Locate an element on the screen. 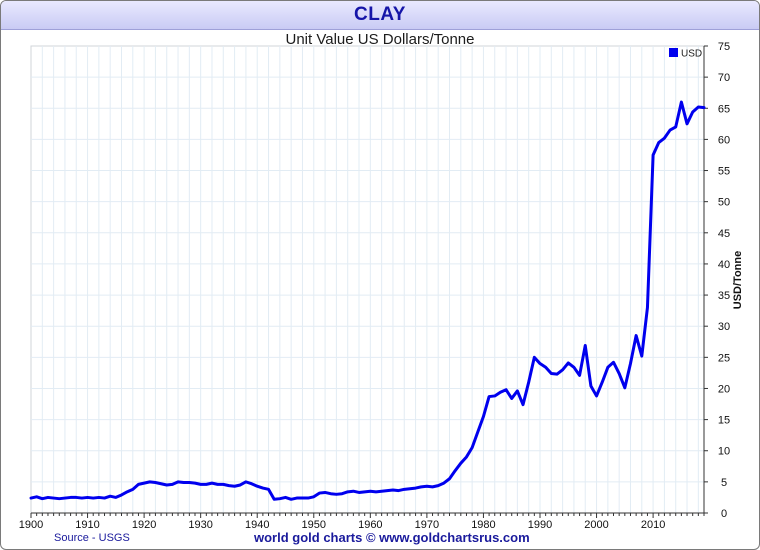  y-tick-label: 5 is located at coordinates (724, 483).